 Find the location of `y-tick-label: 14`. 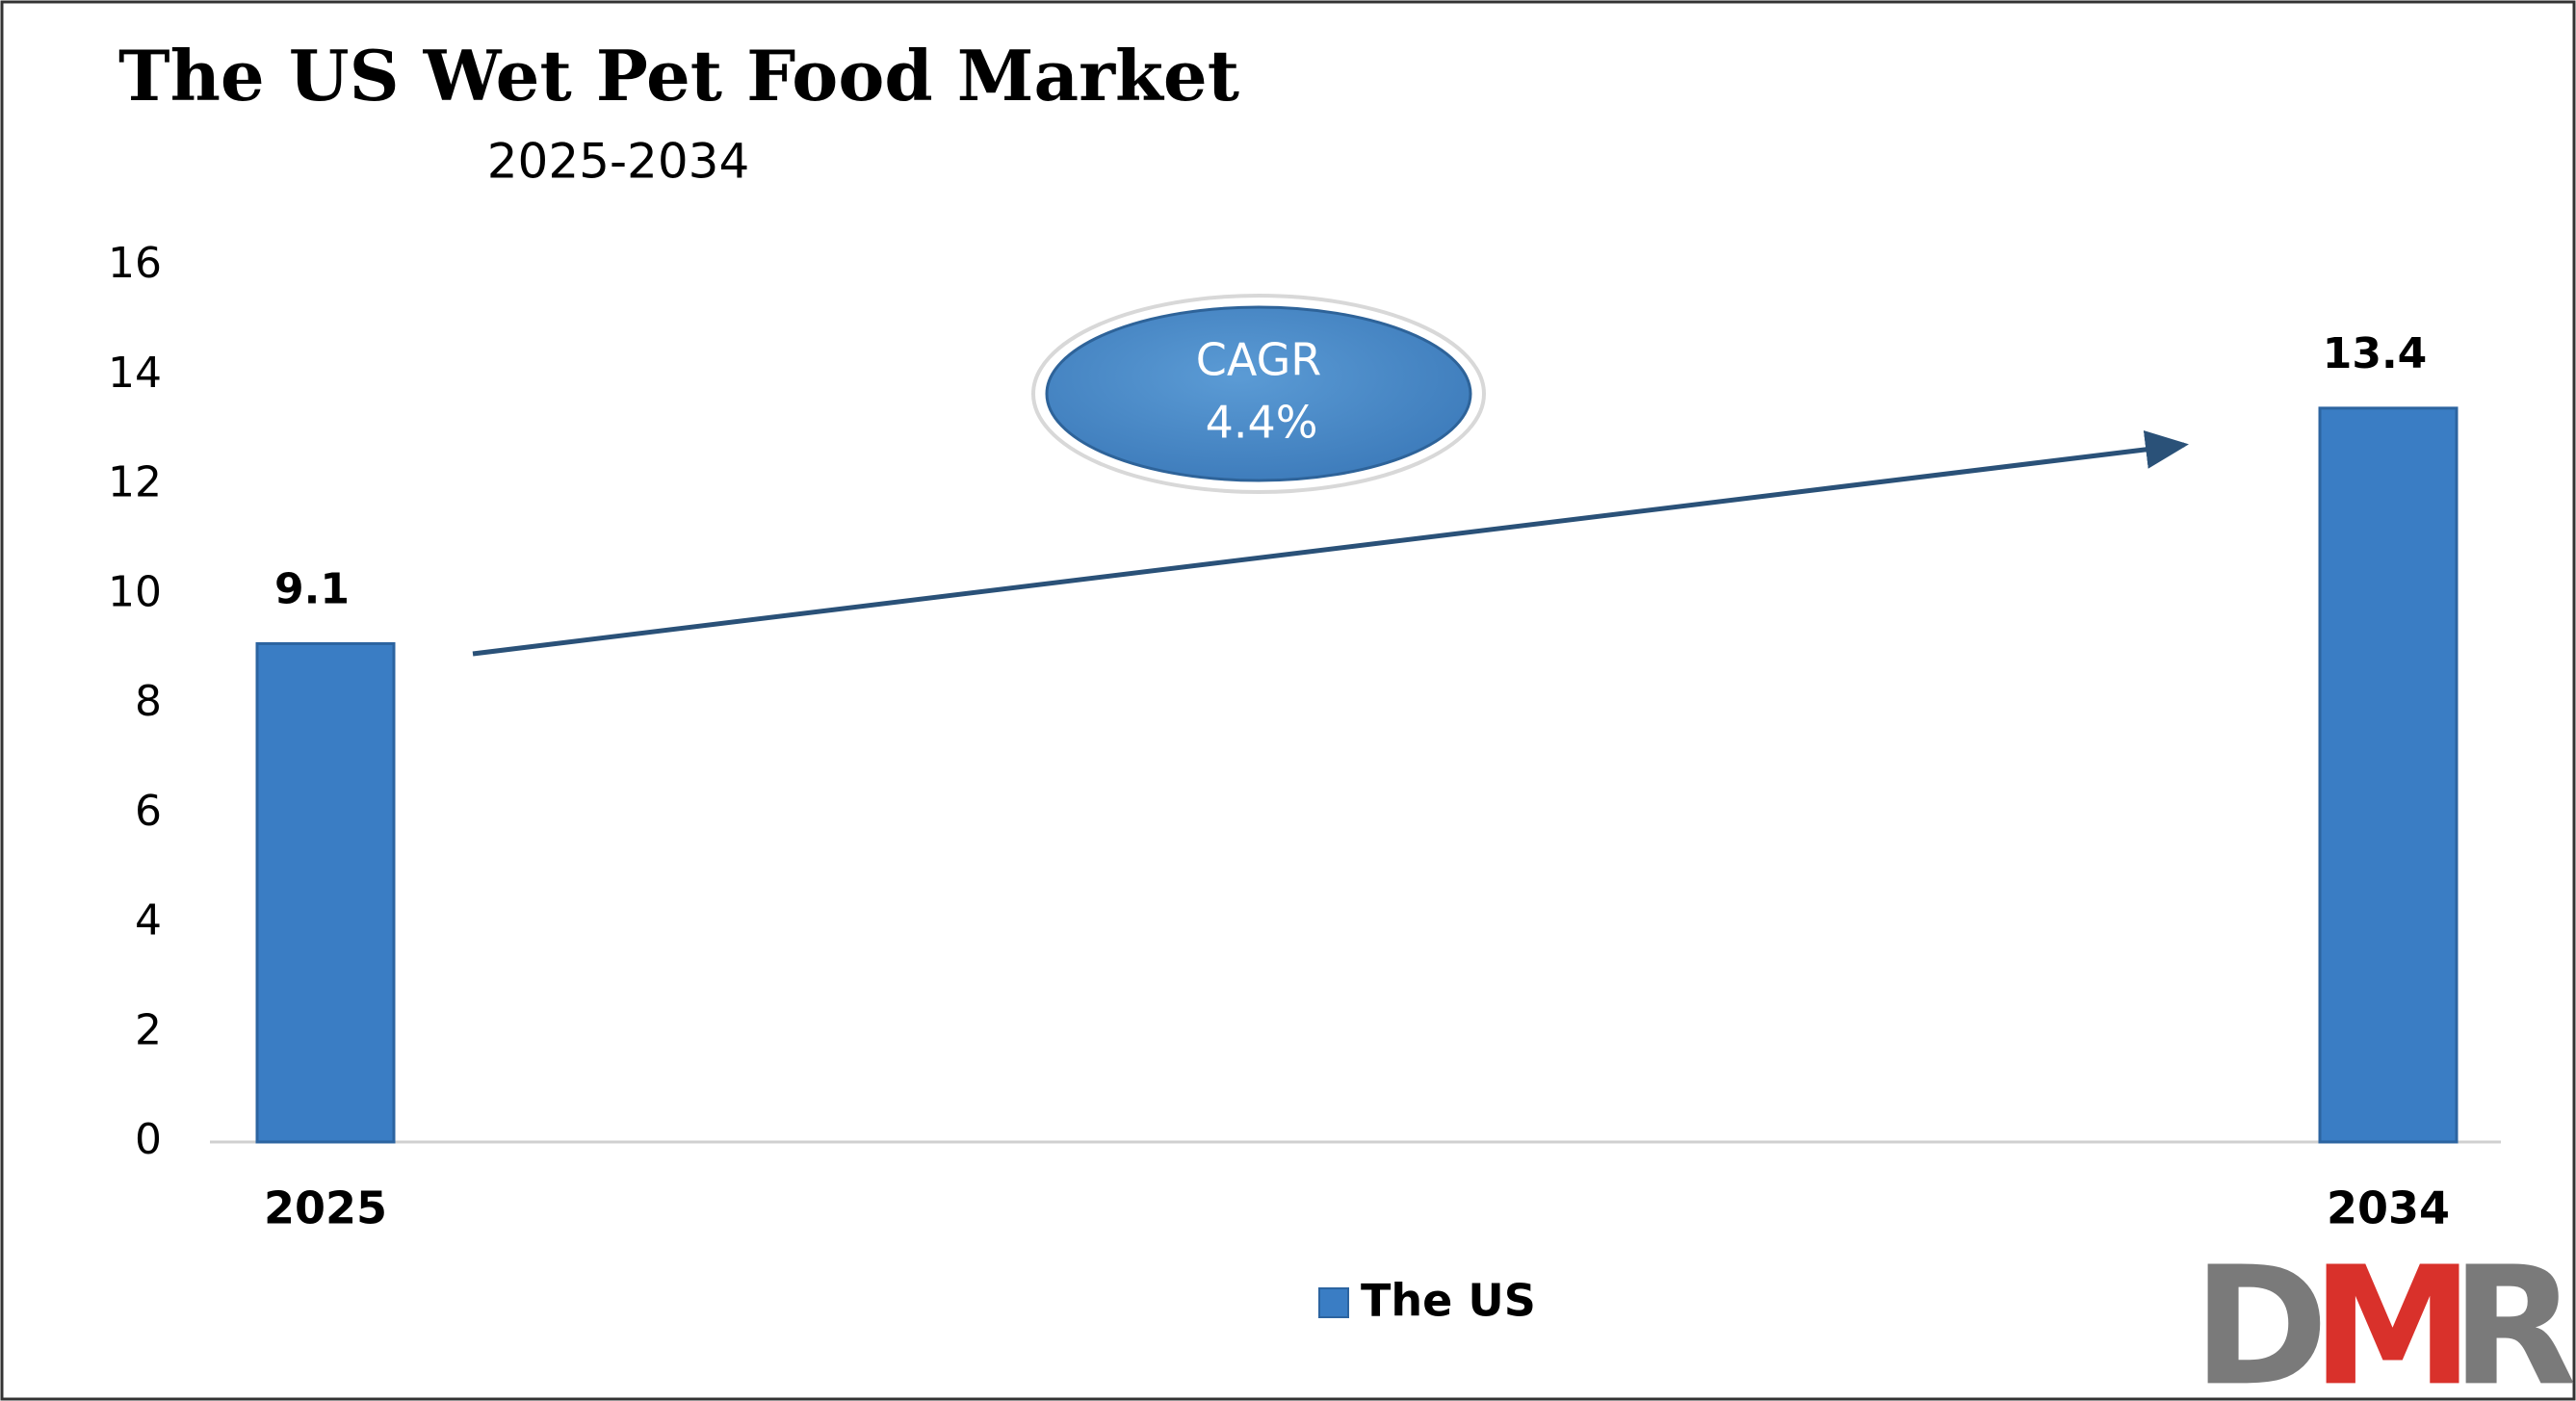

y-tick-label: 14 is located at coordinates (135, 373).